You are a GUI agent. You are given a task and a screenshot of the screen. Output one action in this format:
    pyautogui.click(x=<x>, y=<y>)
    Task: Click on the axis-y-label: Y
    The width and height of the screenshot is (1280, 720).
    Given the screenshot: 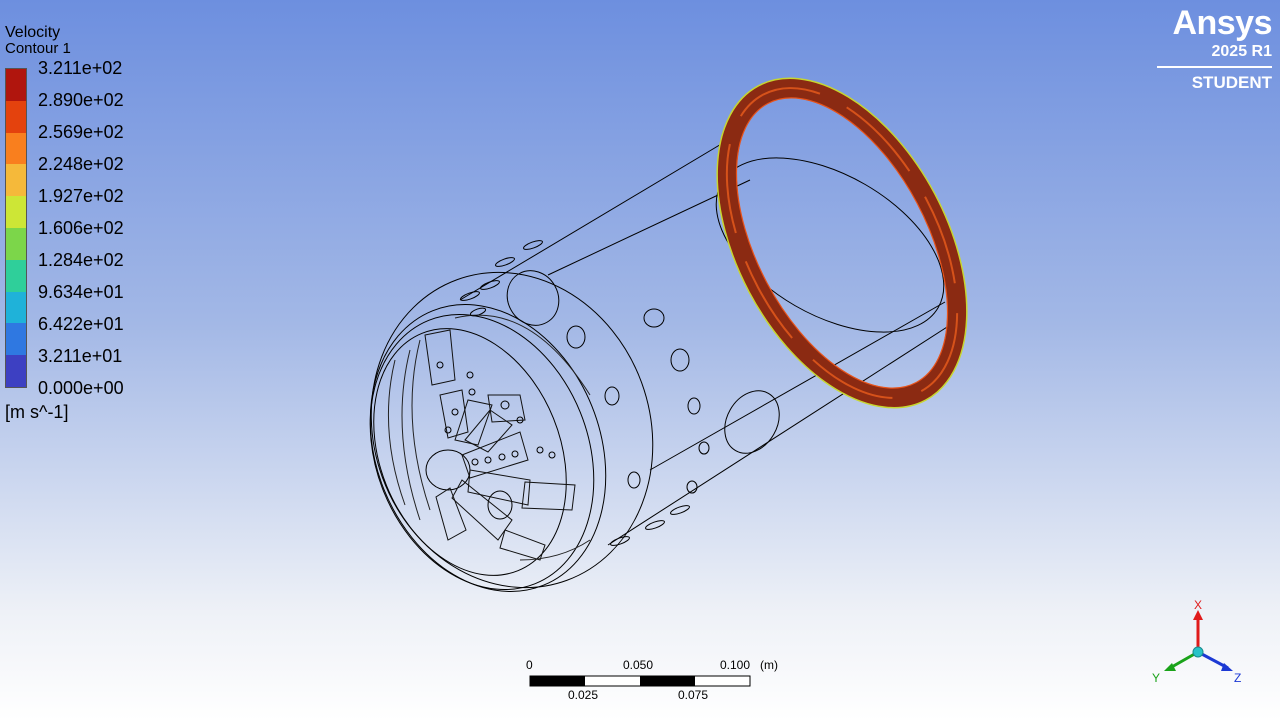 What is the action you would take?
    pyautogui.click(x=1156, y=678)
    